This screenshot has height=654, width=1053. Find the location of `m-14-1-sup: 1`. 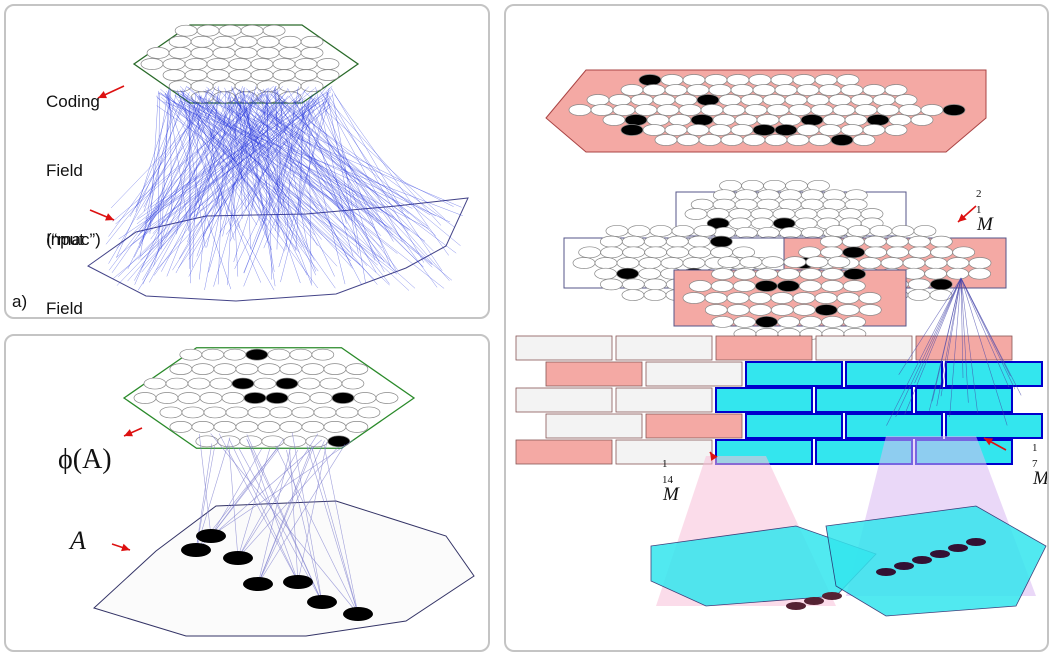

m-14-1-sup: 1 is located at coordinates (665, 464).